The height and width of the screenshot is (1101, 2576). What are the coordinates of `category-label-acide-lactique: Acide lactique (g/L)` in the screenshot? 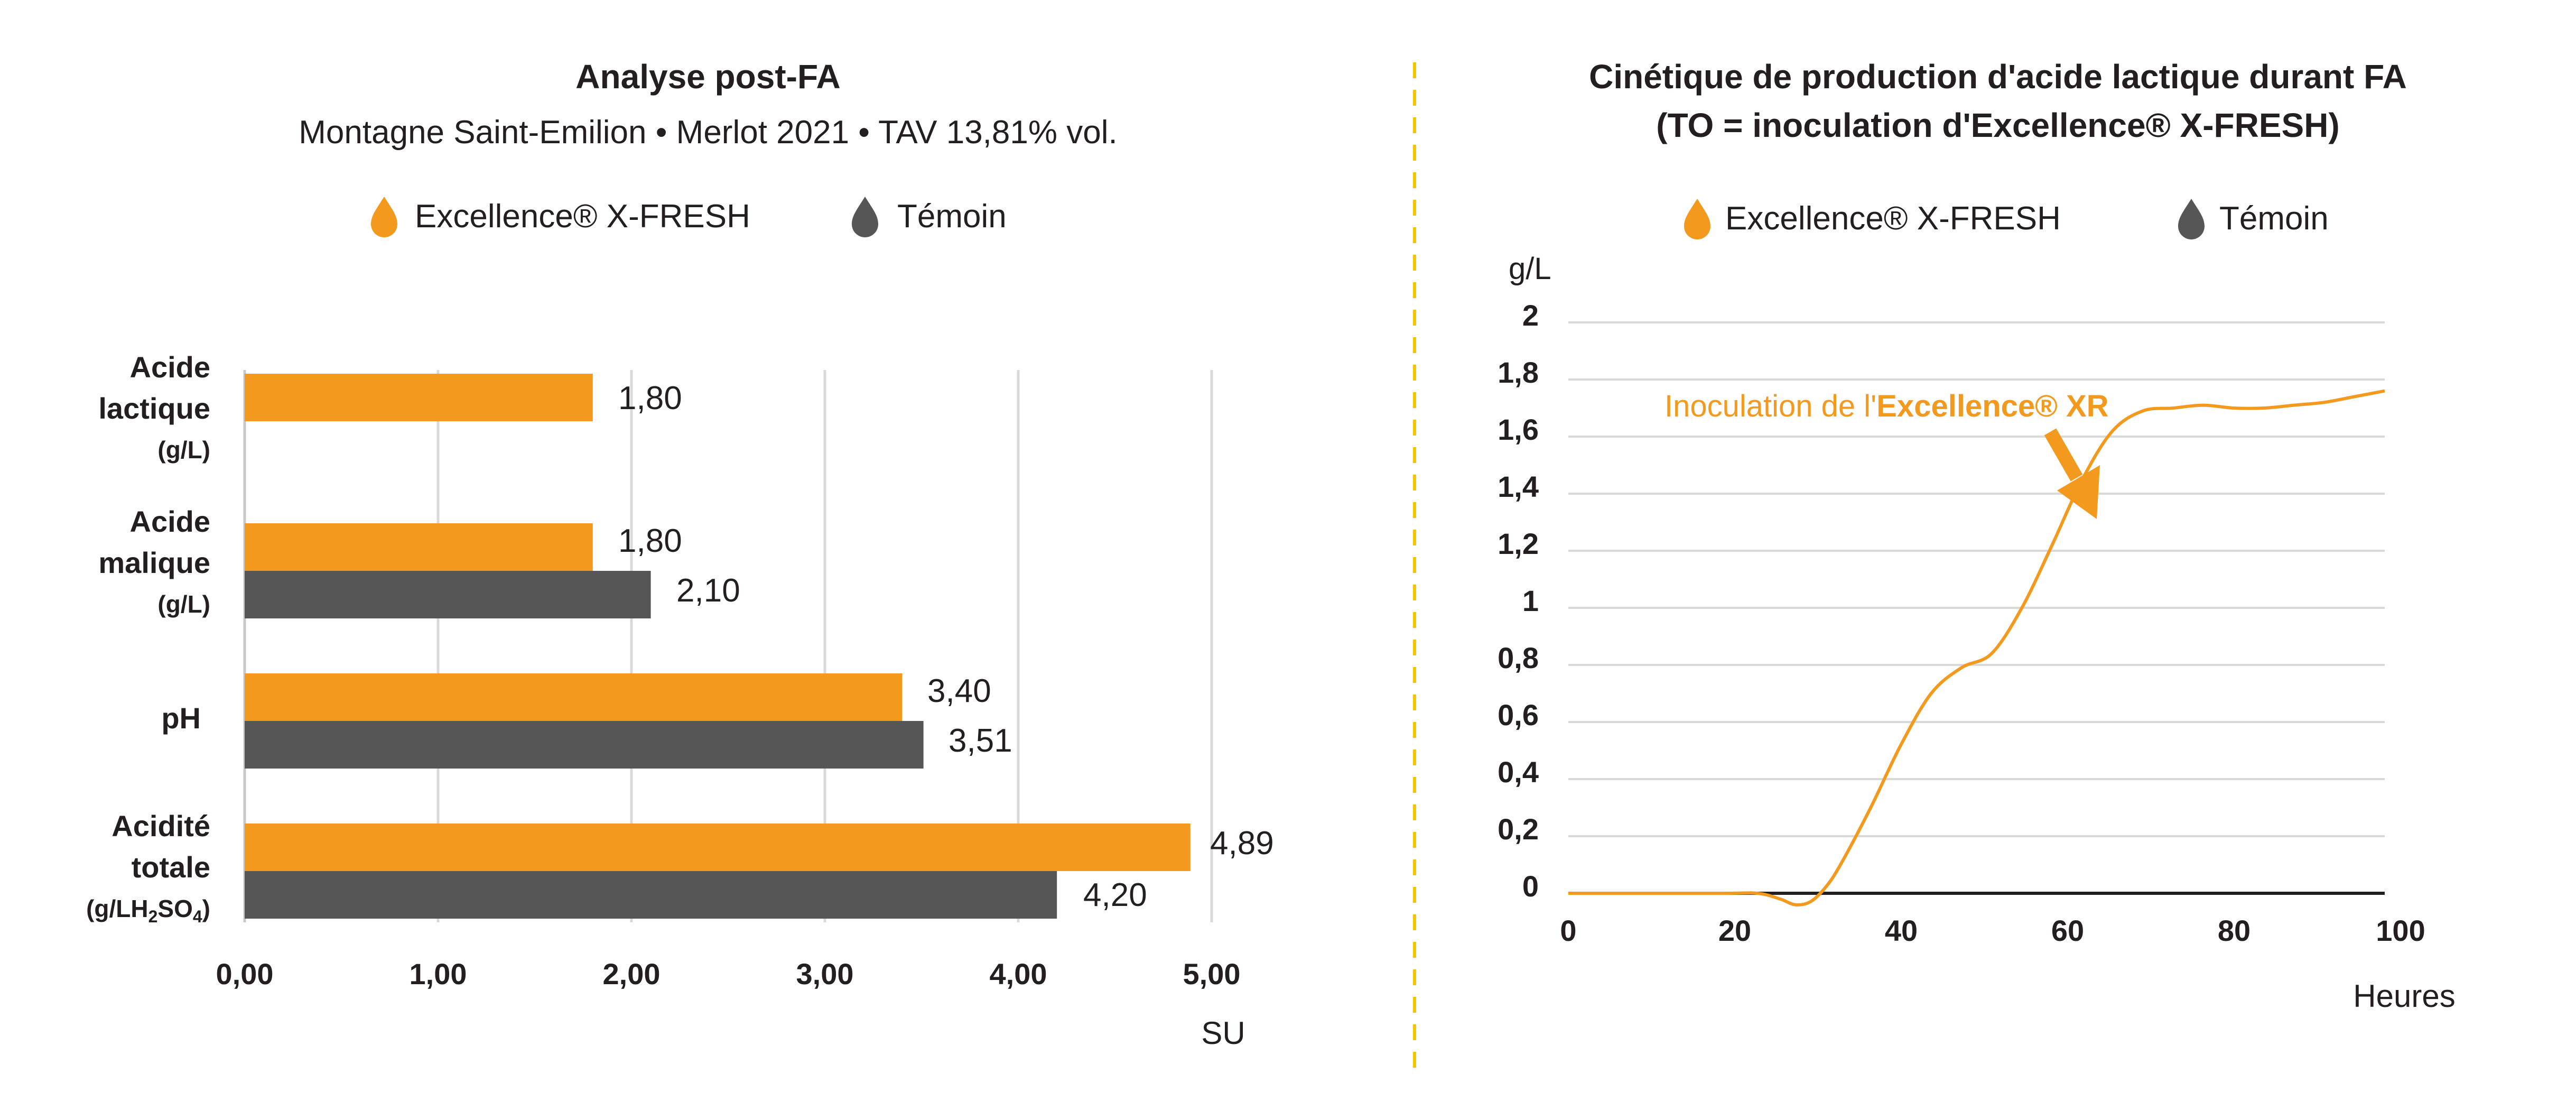 It's located at (154, 407).